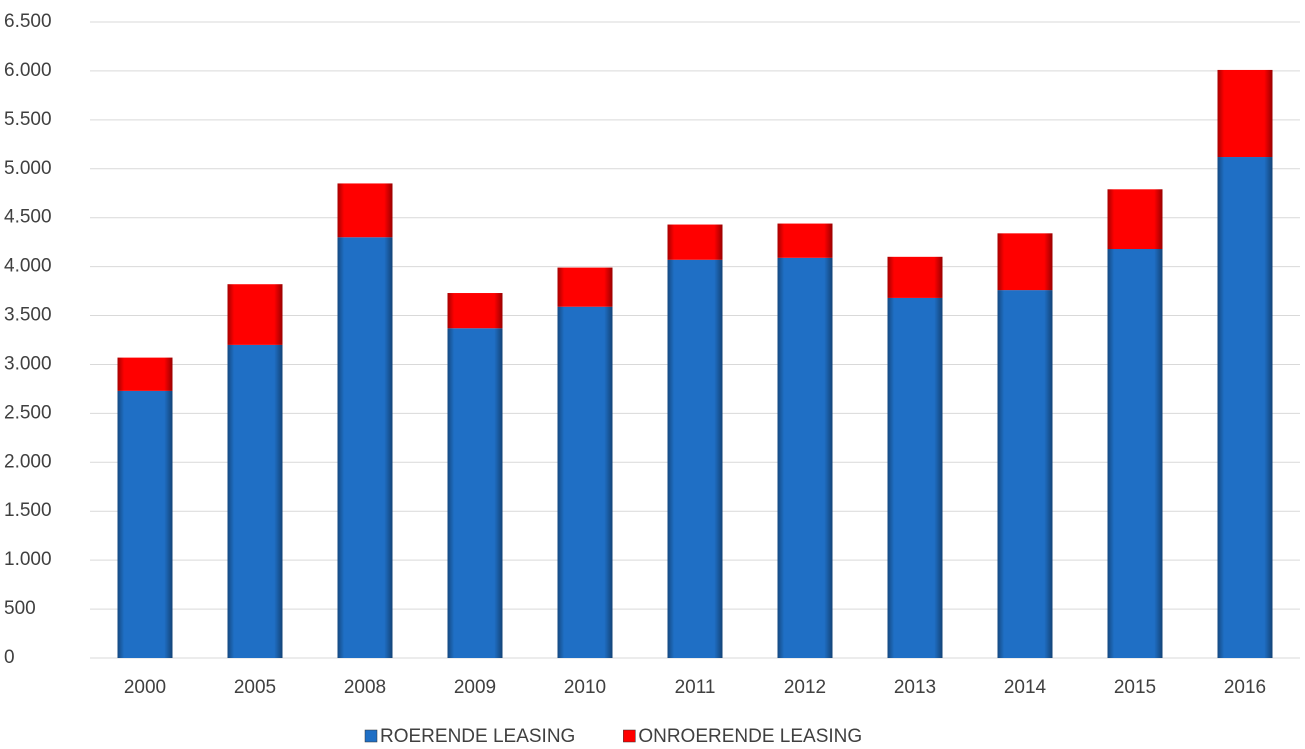 This screenshot has height=749, width=1305. Describe the element at coordinates (145, 687) in the screenshot. I see `x-tick-label: 2000` at that location.